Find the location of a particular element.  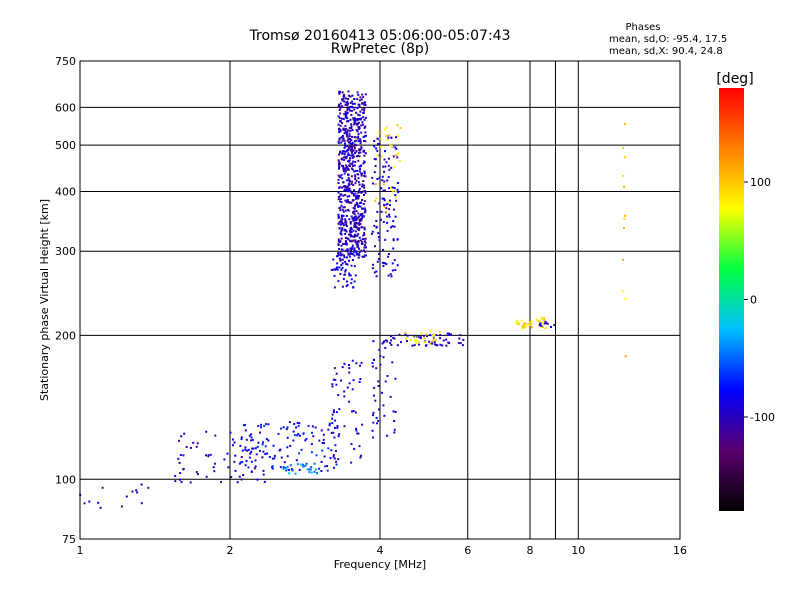

y-tick-label: 600 is located at coordinates (65, 107).